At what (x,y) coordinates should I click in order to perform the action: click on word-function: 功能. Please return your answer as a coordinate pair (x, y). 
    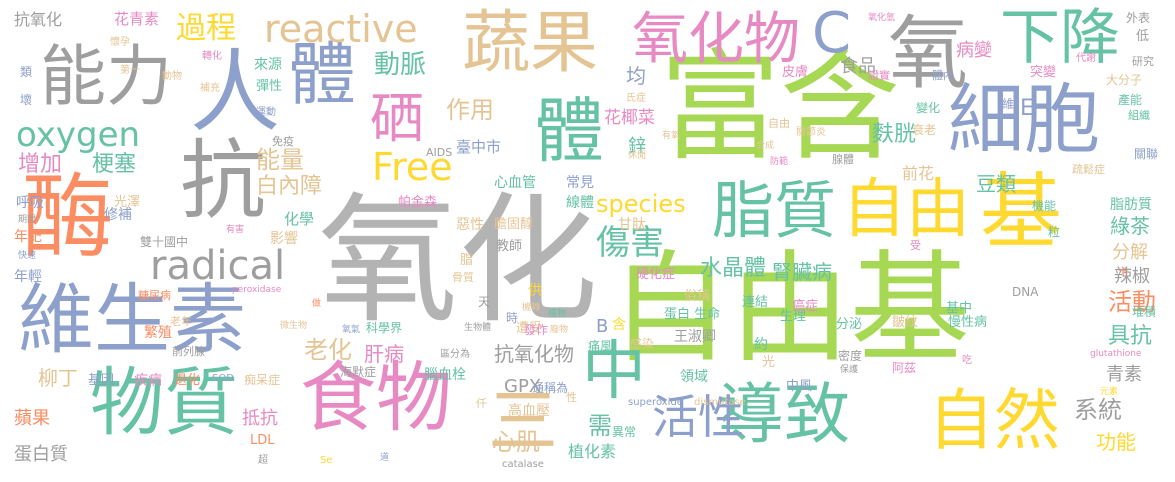
    Looking at the image, I should click on (1116, 442).